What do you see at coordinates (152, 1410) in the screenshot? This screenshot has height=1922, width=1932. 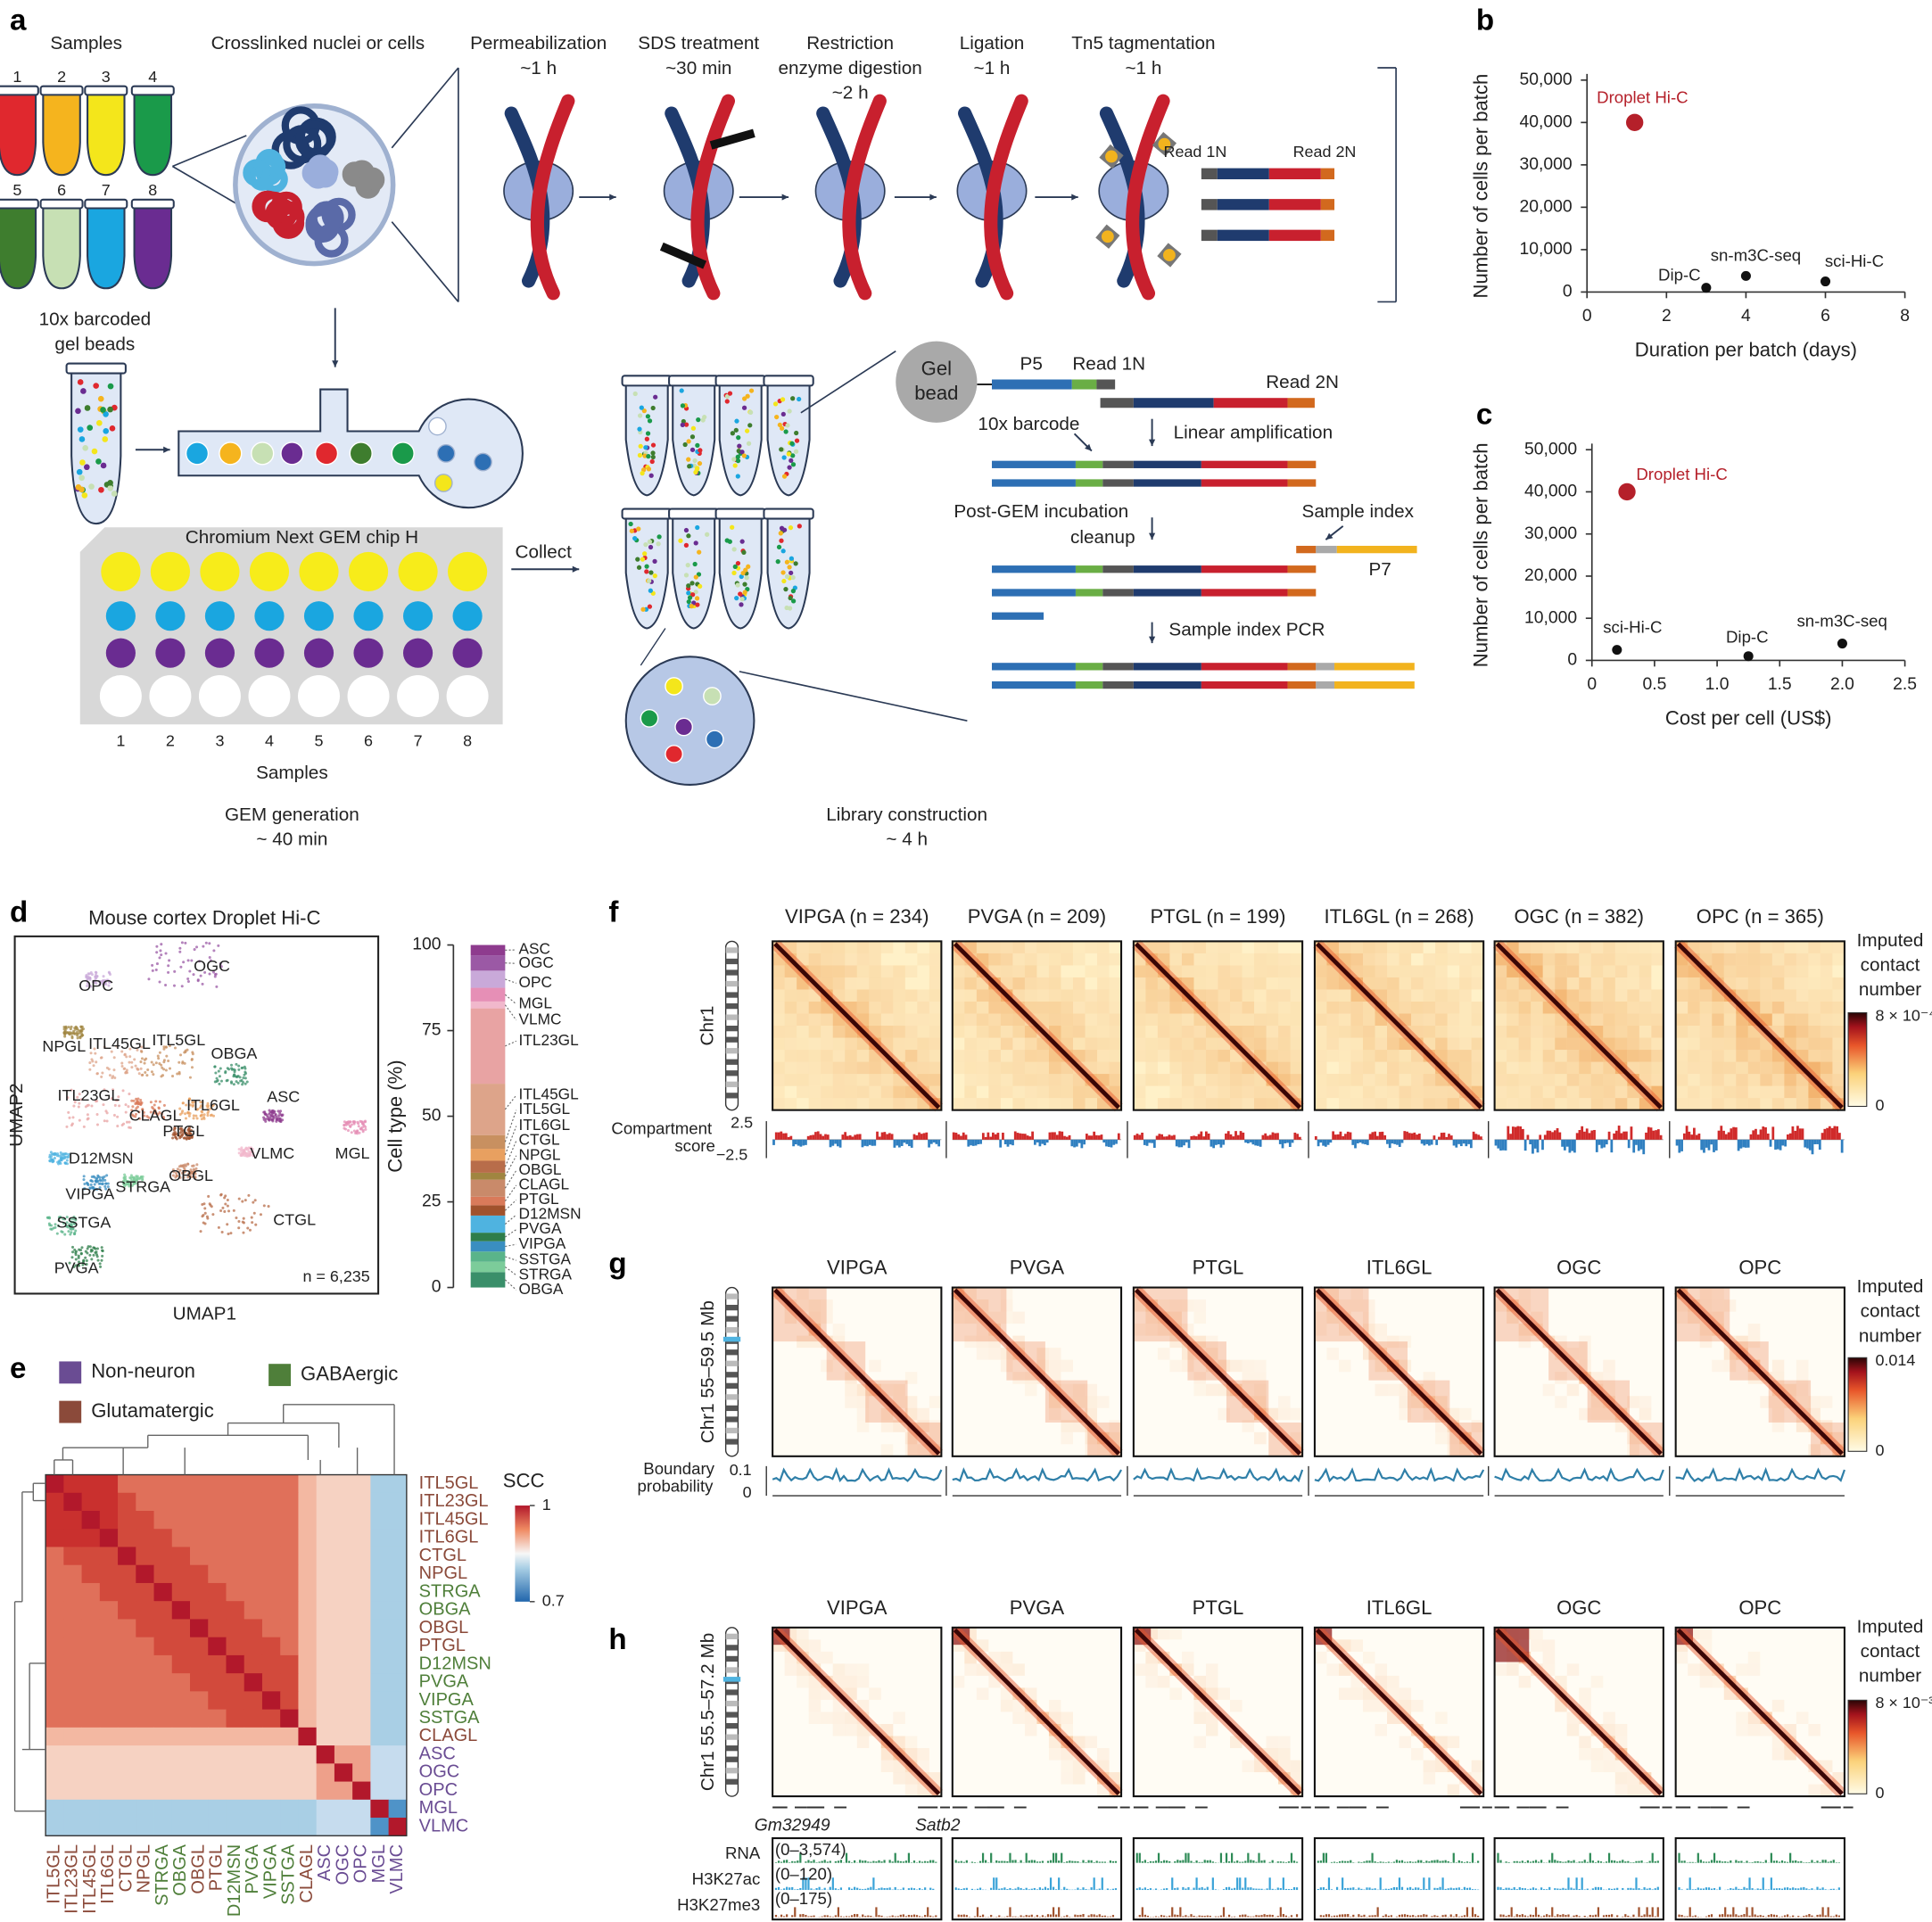 I see `legend-label: Glutamatergic` at bounding box center [152, 1410].